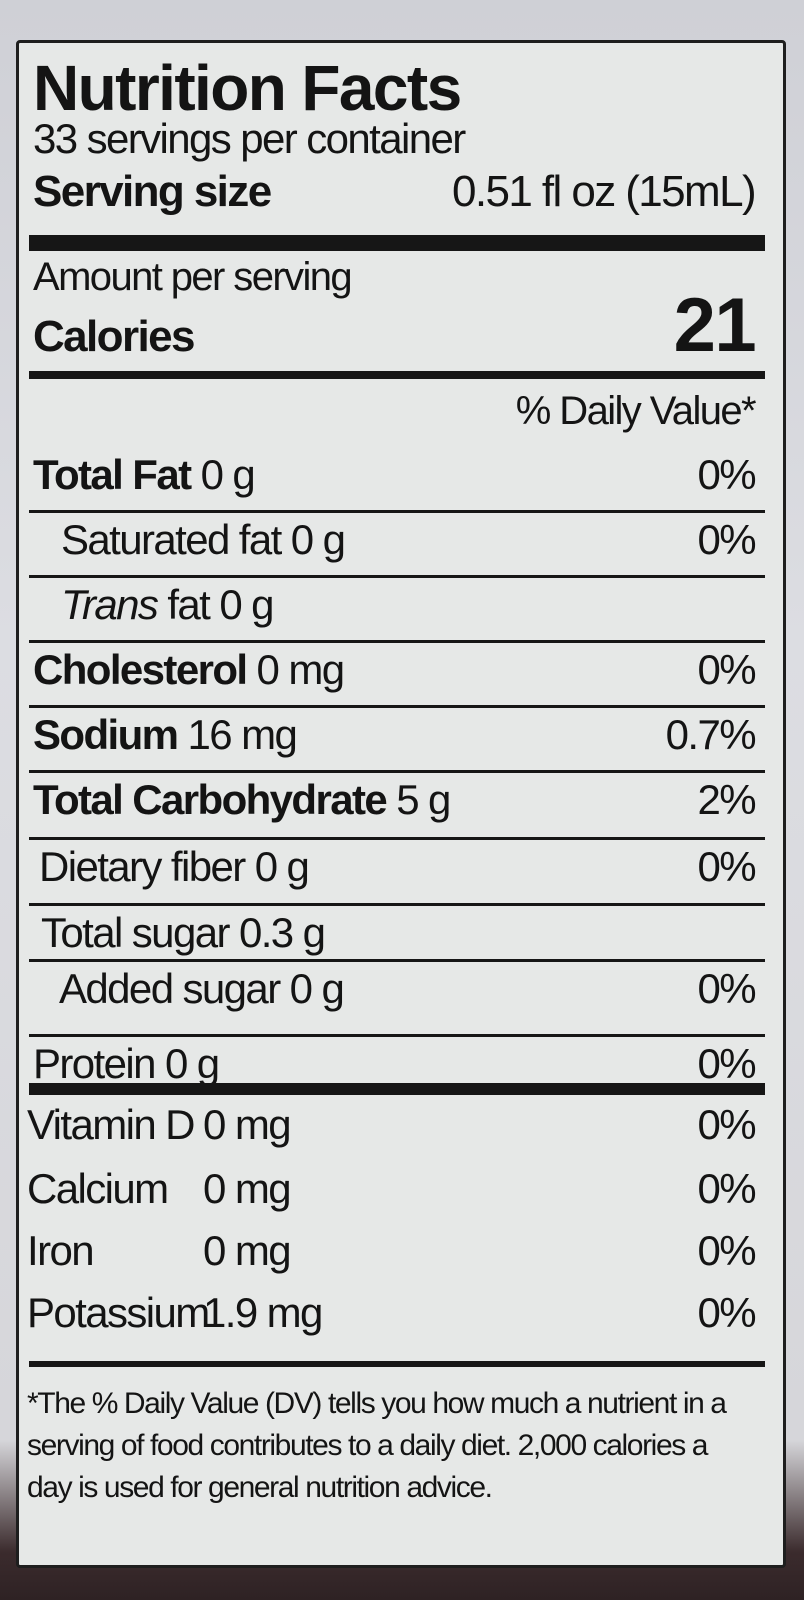 Image resolution: width=804 pixels, height=1600 pixels. I want to click on nutrient-amount: 0.3 g, so click(282, 932).